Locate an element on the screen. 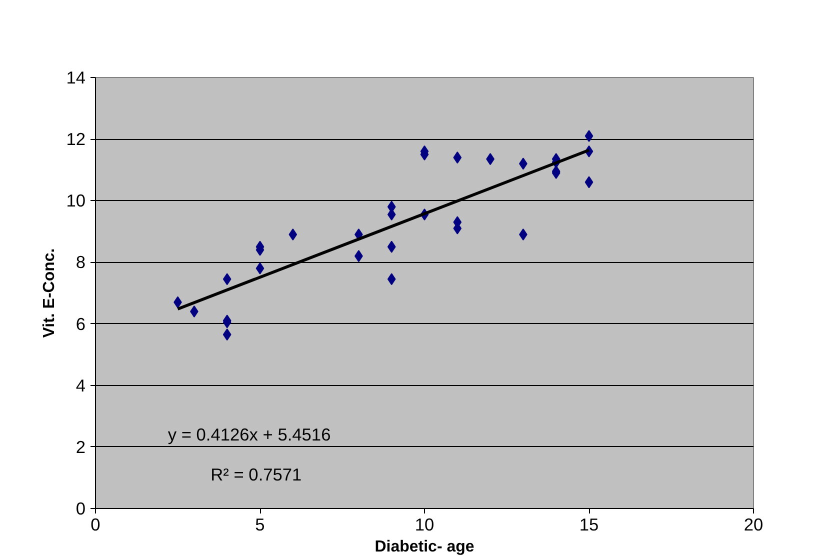 Image resolution: width=817 pixels, height=560 pixels. annotation: R² = 0.7571 is located at coordinates (256, 474).